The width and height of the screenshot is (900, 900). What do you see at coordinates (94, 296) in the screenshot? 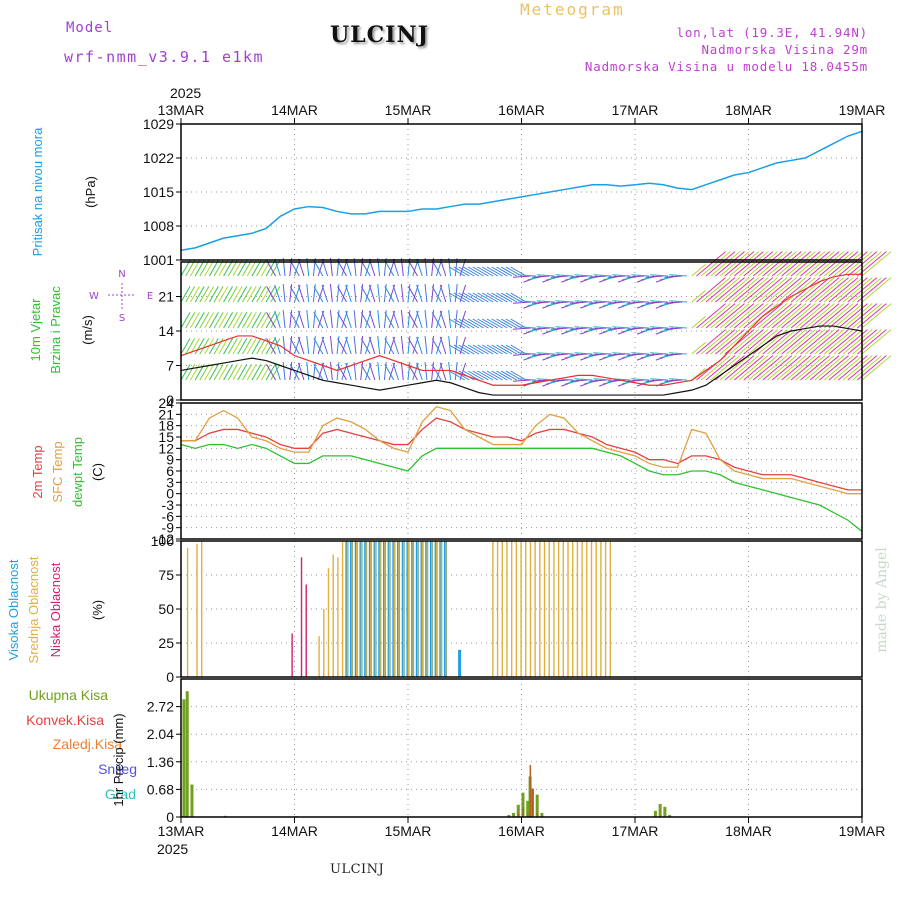
I see `compass-w: W` at bounding box center [94, 296].